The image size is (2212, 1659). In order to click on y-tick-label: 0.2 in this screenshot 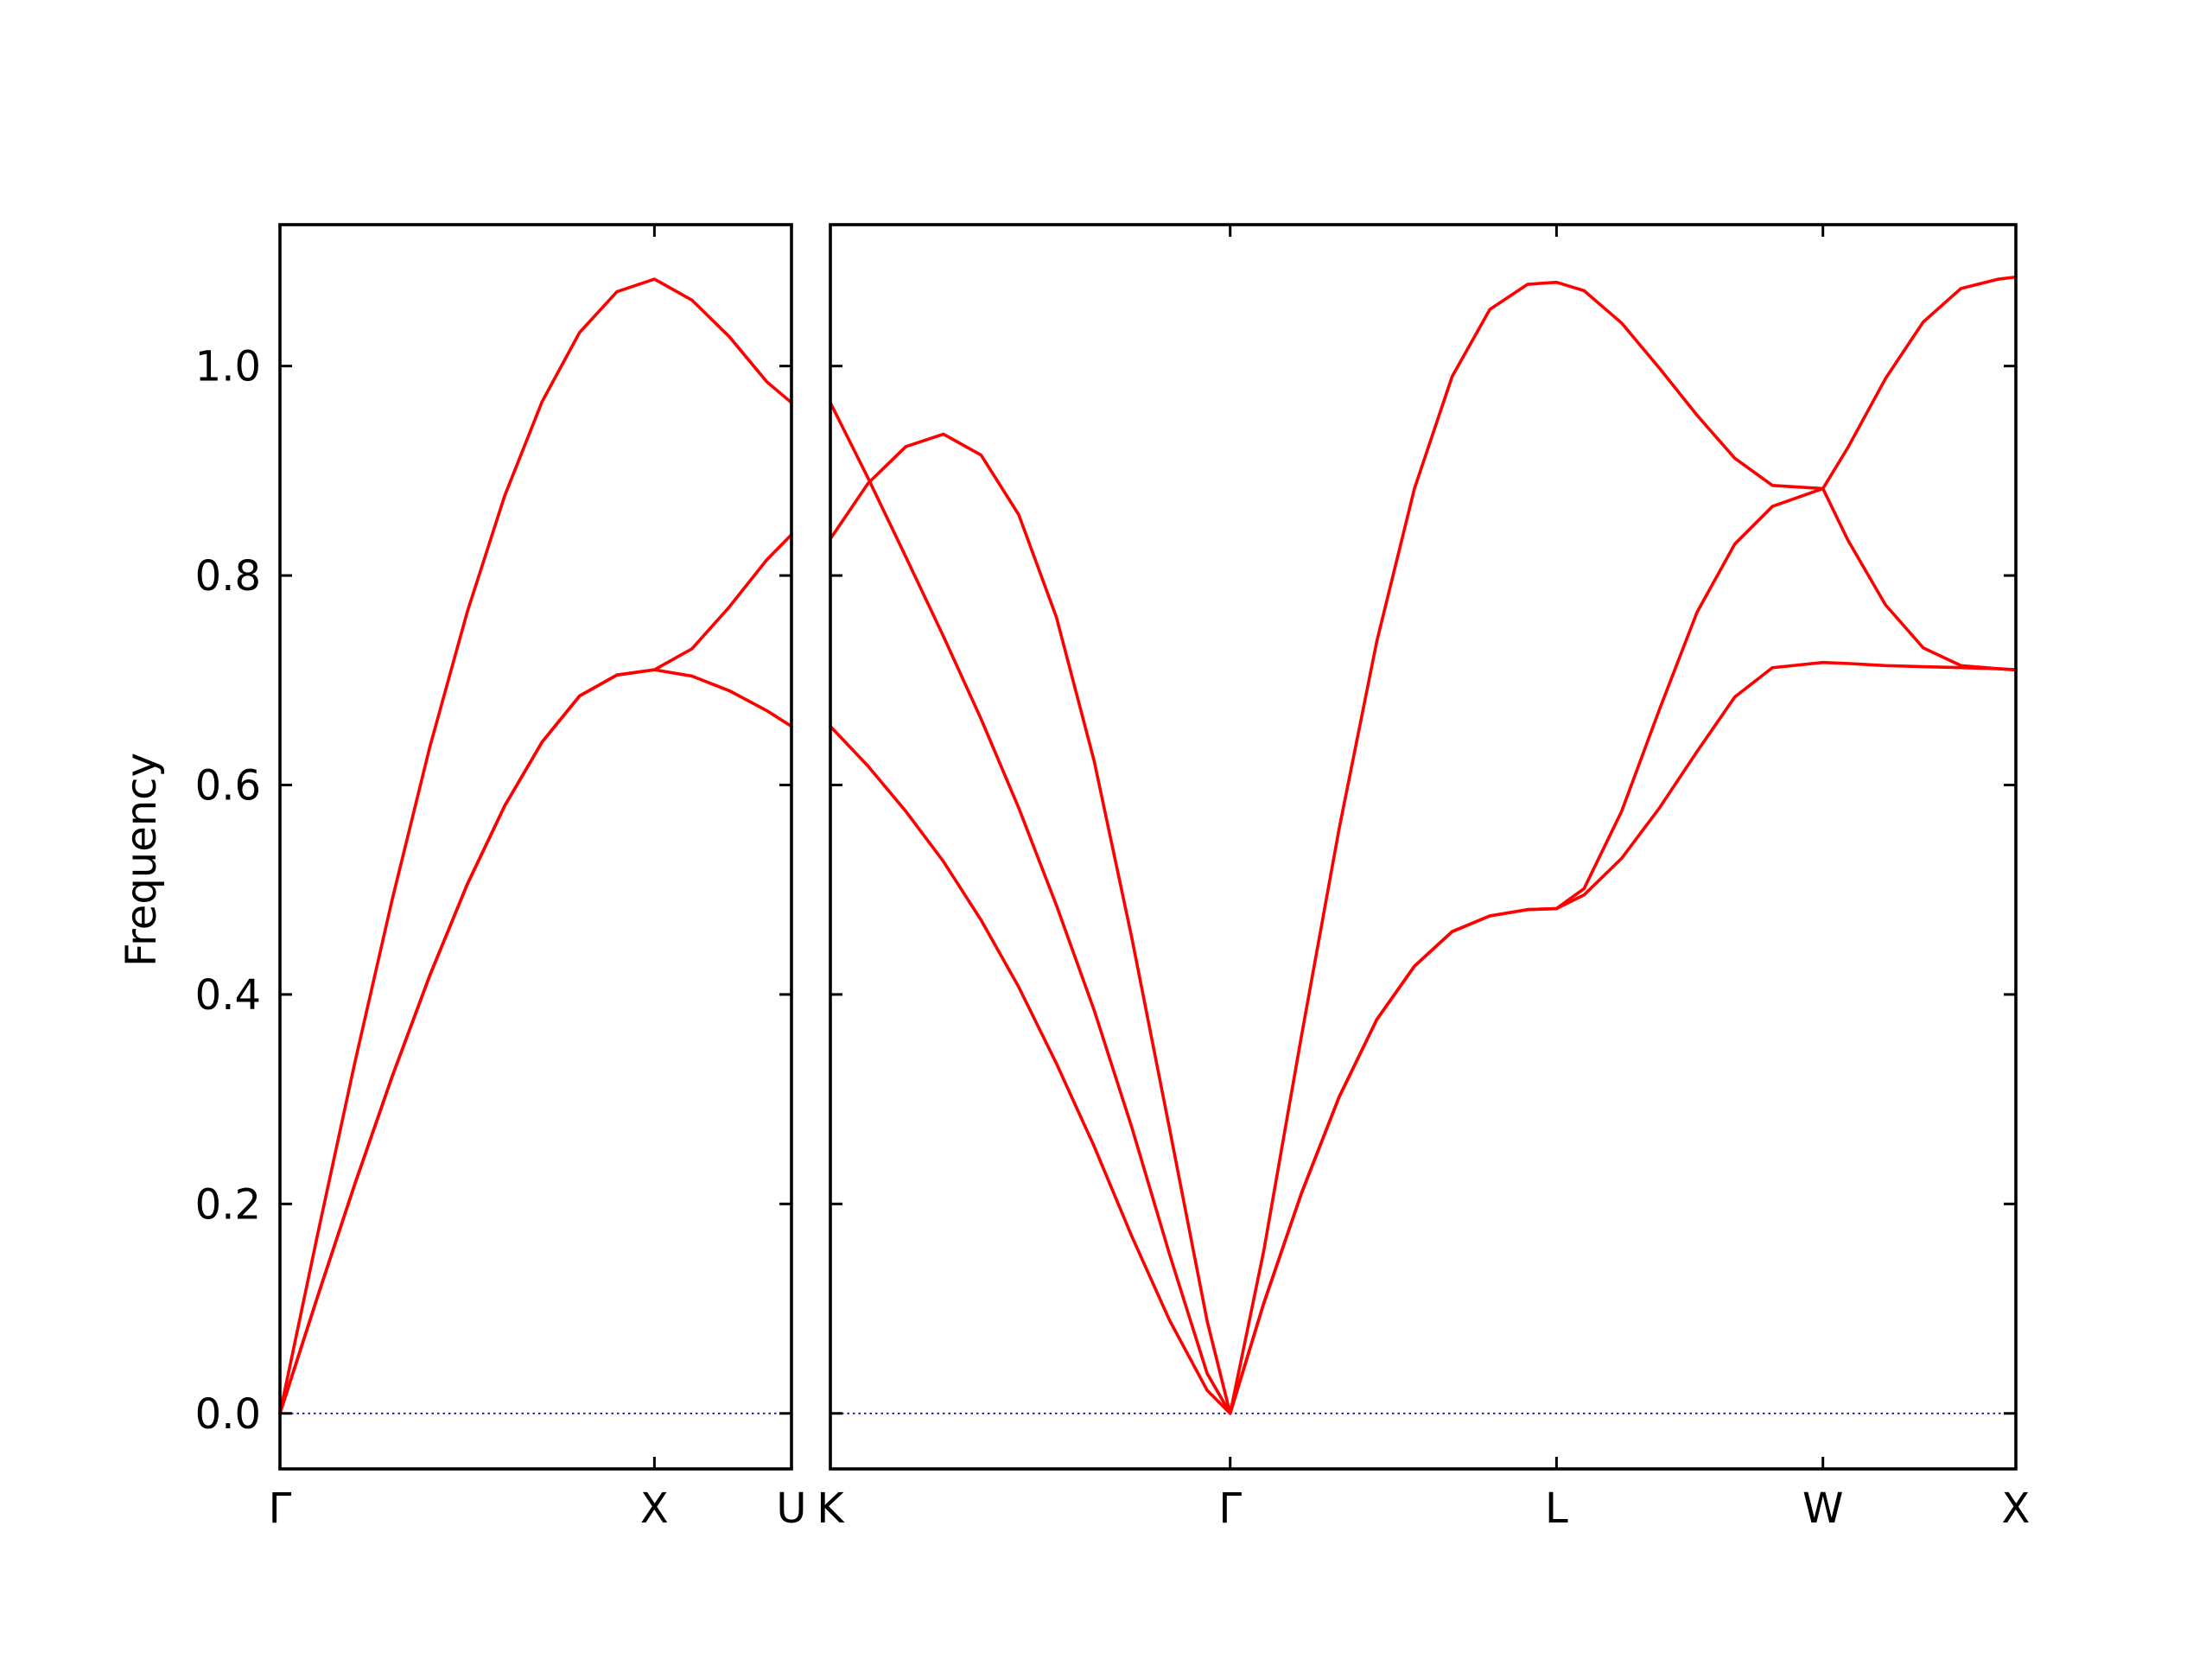, I will do `click(228, 1204)`.